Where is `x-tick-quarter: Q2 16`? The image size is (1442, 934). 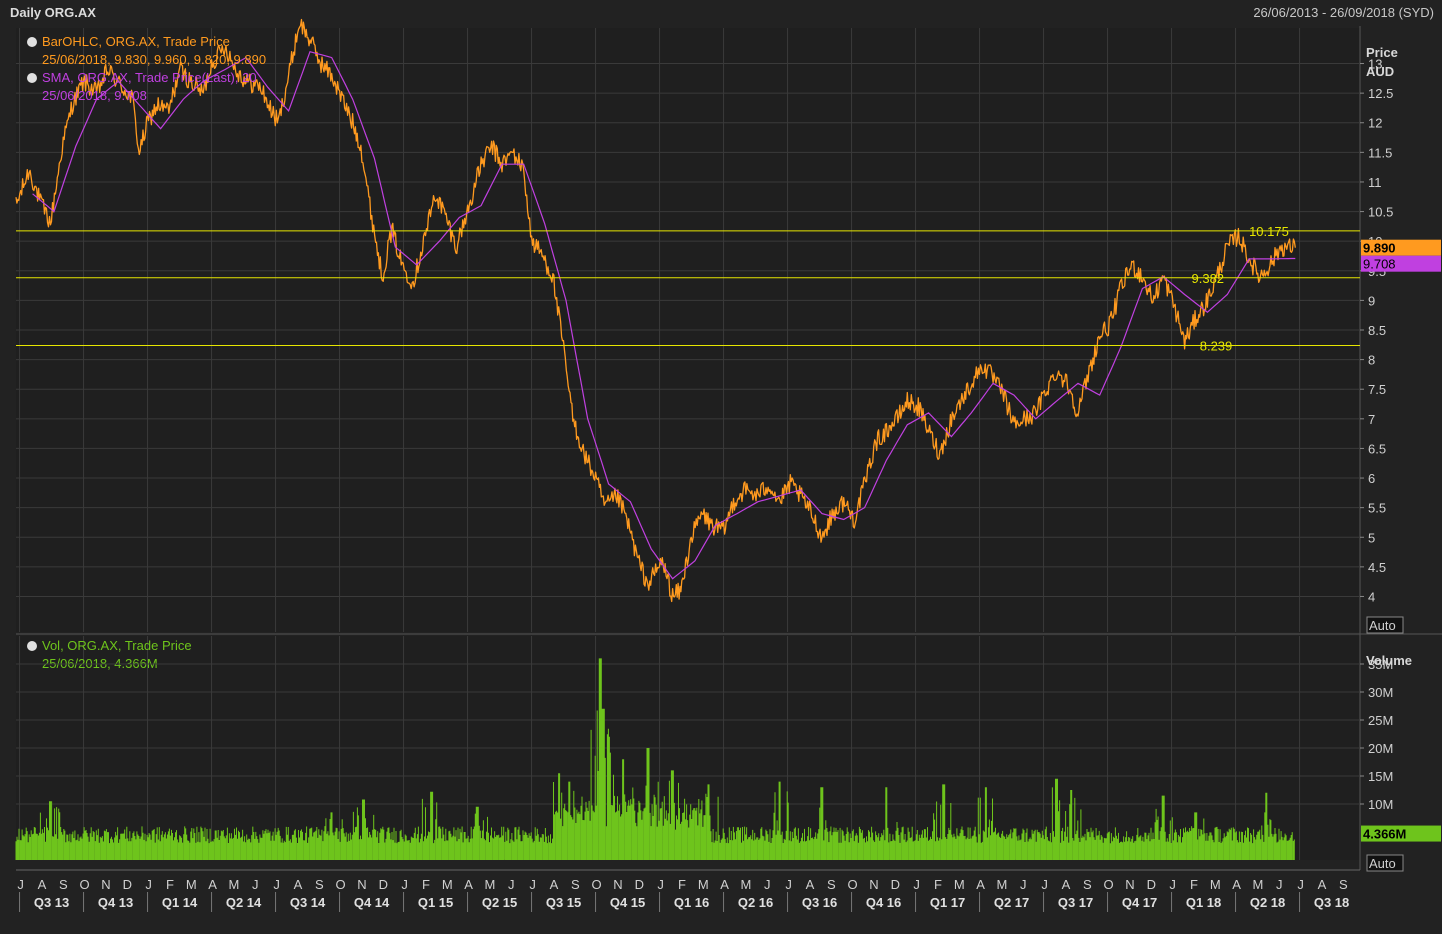 x-tick-quarter: Q2 16 is located at coordinates (755, 902).